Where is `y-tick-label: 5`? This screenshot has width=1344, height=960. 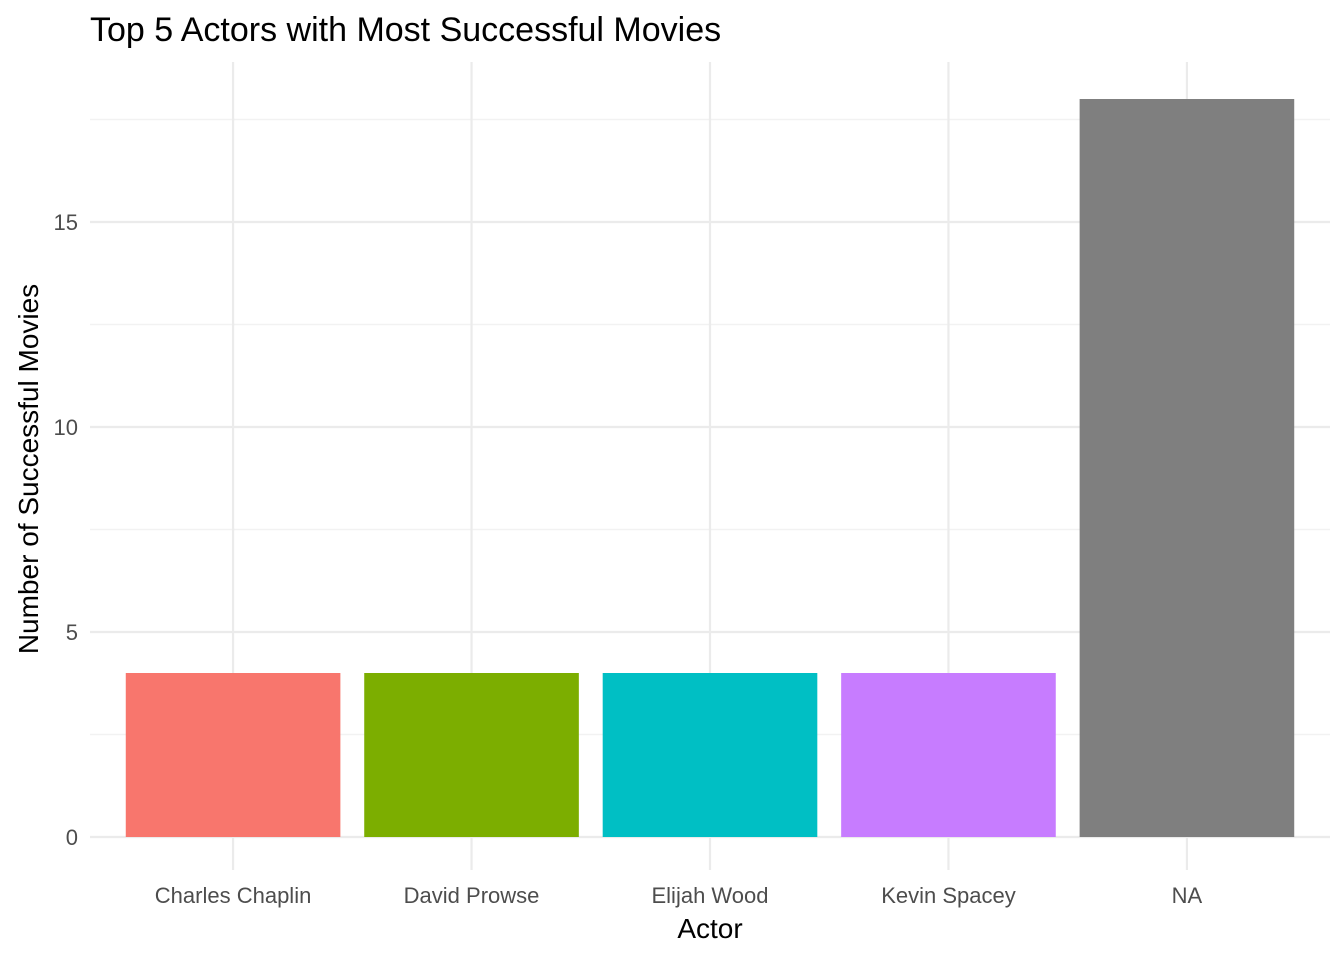
y-tick-label: 5 is located at coordinates (72, 632).